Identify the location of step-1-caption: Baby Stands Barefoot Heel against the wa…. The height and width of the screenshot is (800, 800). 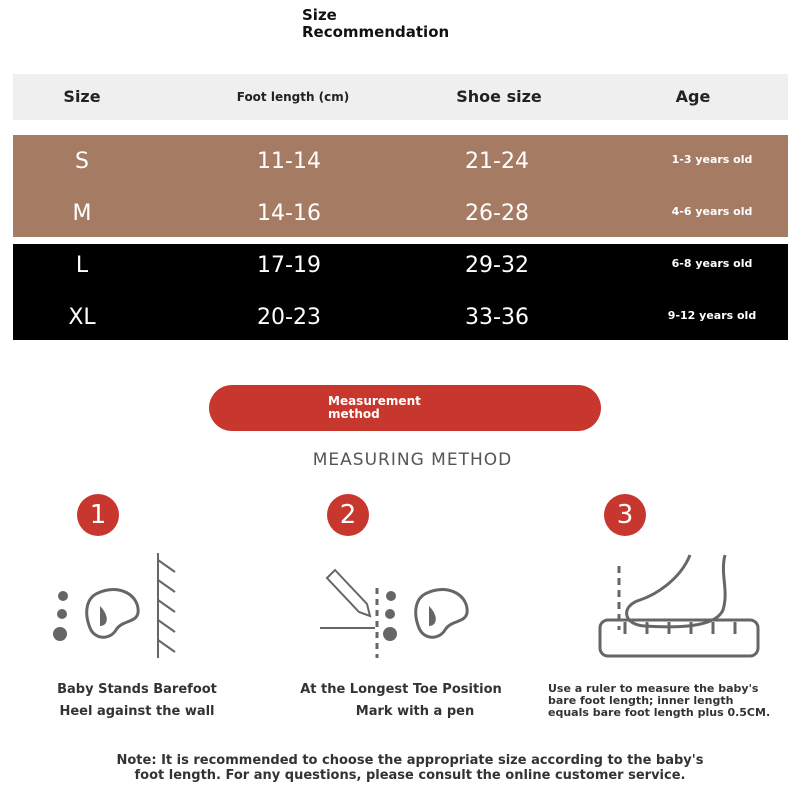
(137, 700).